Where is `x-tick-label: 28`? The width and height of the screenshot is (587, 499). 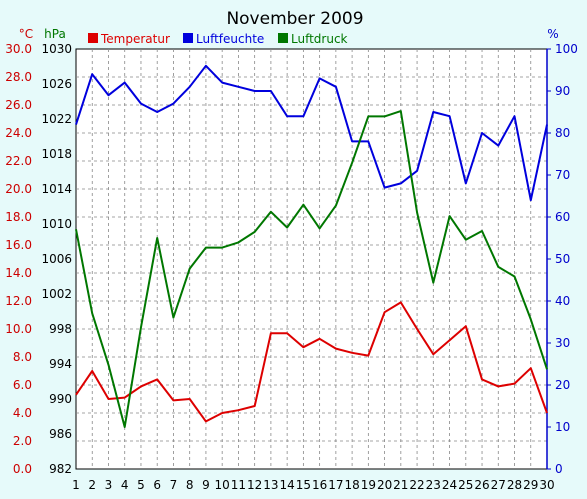 x-tick-label: 28 is located at coordinates (514, 485).